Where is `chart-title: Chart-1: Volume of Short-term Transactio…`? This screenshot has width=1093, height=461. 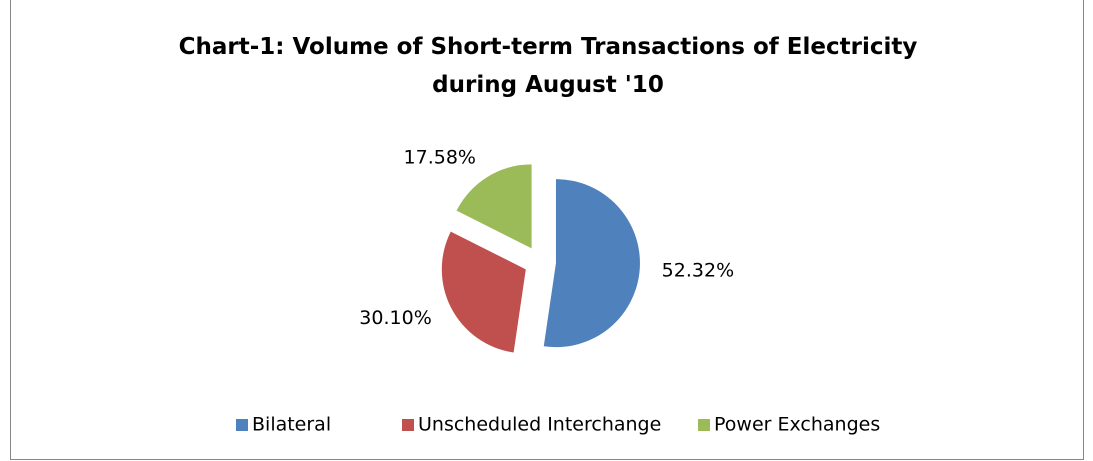
chart-title: Chart-1: Volume of Short-term Transactio… is located at coordinates (548, 66).